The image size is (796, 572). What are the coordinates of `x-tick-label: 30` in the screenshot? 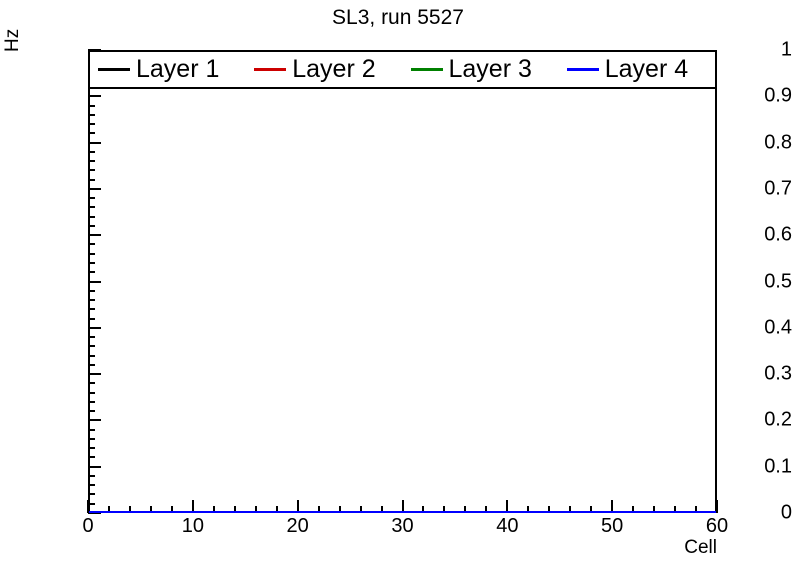 It's located at (402, 526).